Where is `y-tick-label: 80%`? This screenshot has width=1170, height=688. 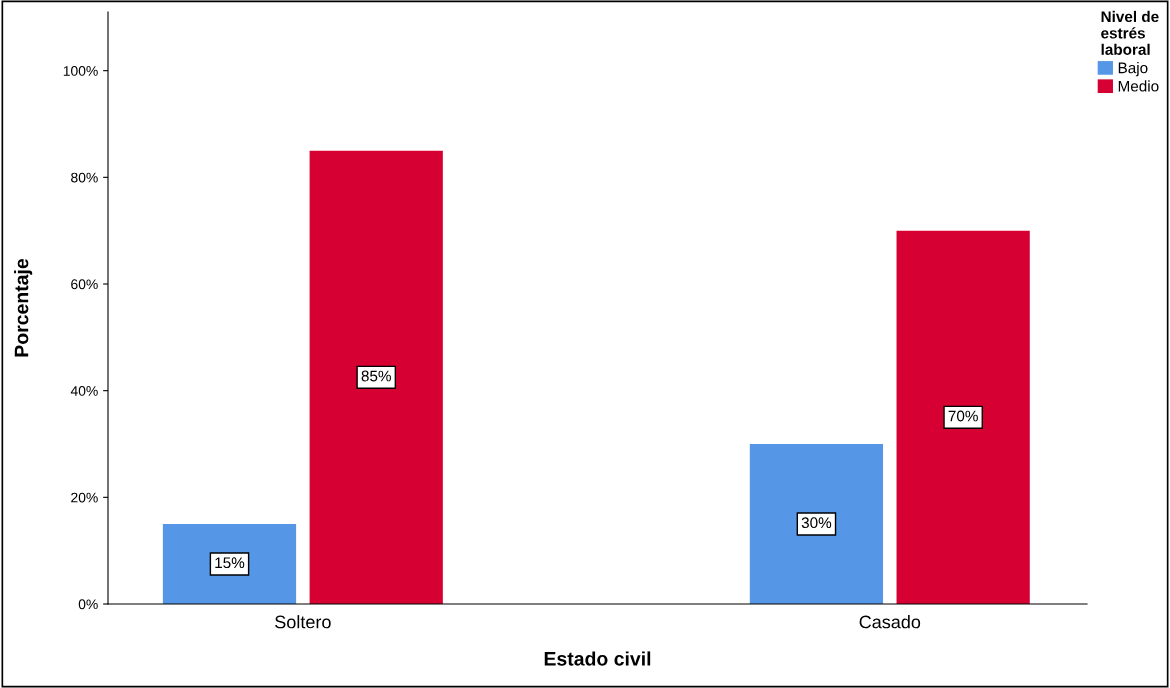
y-tick-label: 80% is located at coordinates (84, 177).